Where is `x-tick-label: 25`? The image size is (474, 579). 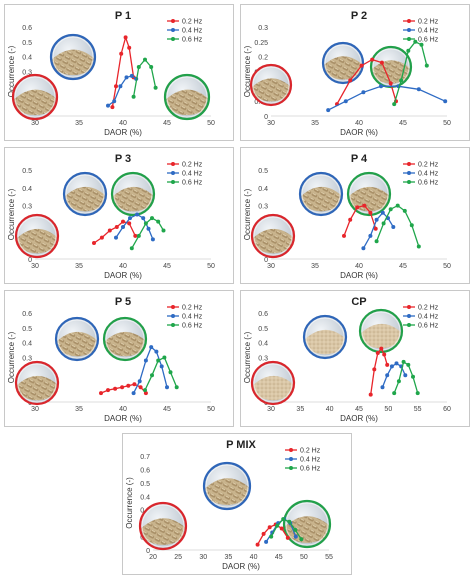 x-tick-label: 25 is located at coordinates (178, 557).